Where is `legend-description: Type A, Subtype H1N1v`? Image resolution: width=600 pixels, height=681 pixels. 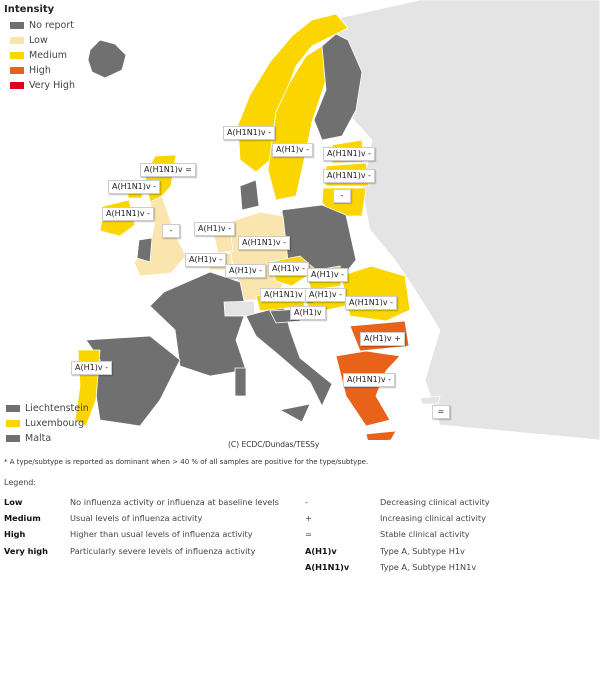
legend-description: Type A, Subtype H1N1v is located at coordinates (428, 566).